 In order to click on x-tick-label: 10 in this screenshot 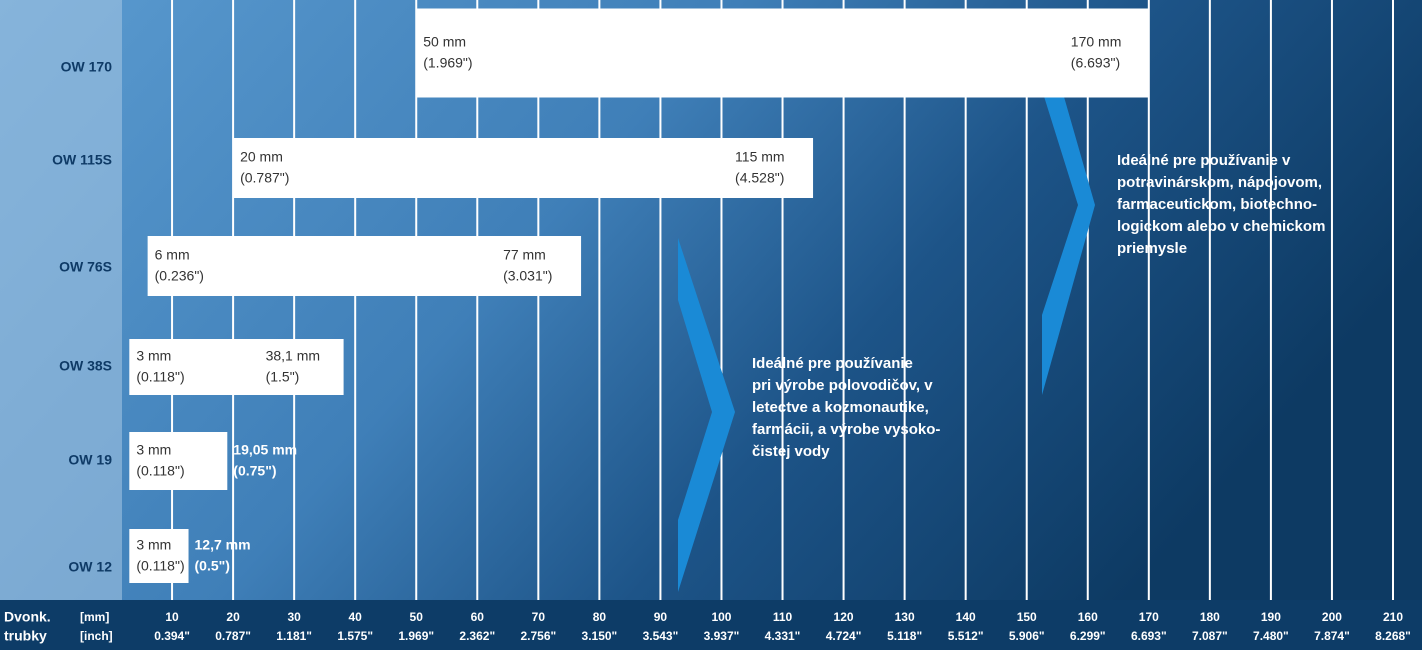, I will do `click(172, 617)`.